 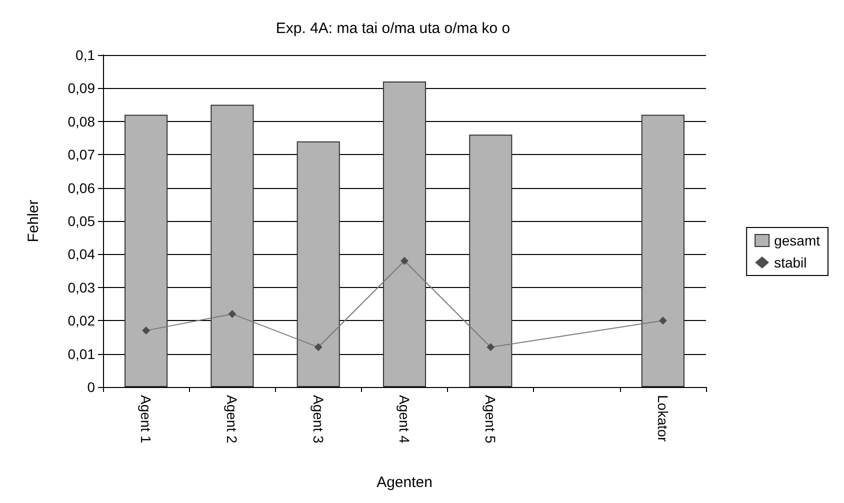 I want to click on y-tick-label: 0,05, so click(x=82, y=221).